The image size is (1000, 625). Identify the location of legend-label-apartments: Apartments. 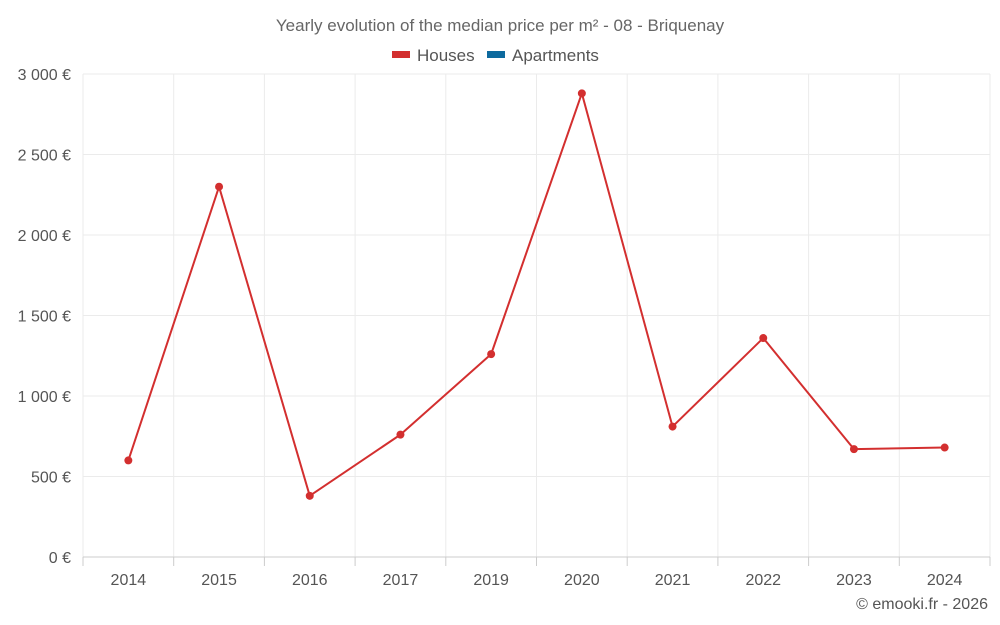
(555, 55).